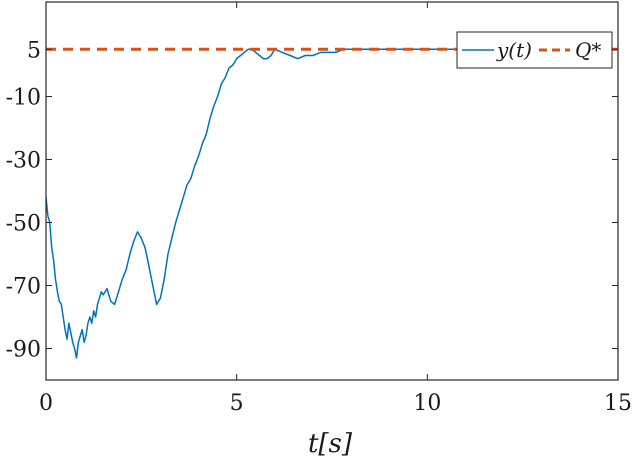 Image resolution: width=634 pixels, height=476 pixels. I want to click on y-tick-label: -90, so click(23, 350).